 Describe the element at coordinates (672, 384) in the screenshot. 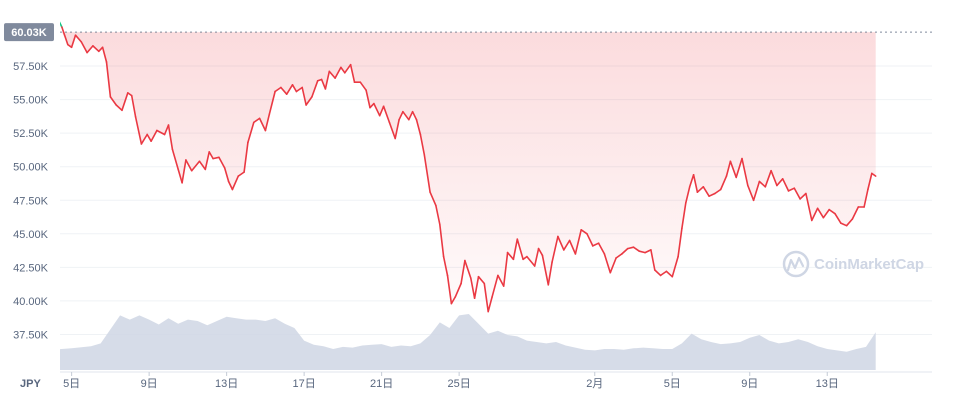

I see `x-tick-label: 5日` at that location.